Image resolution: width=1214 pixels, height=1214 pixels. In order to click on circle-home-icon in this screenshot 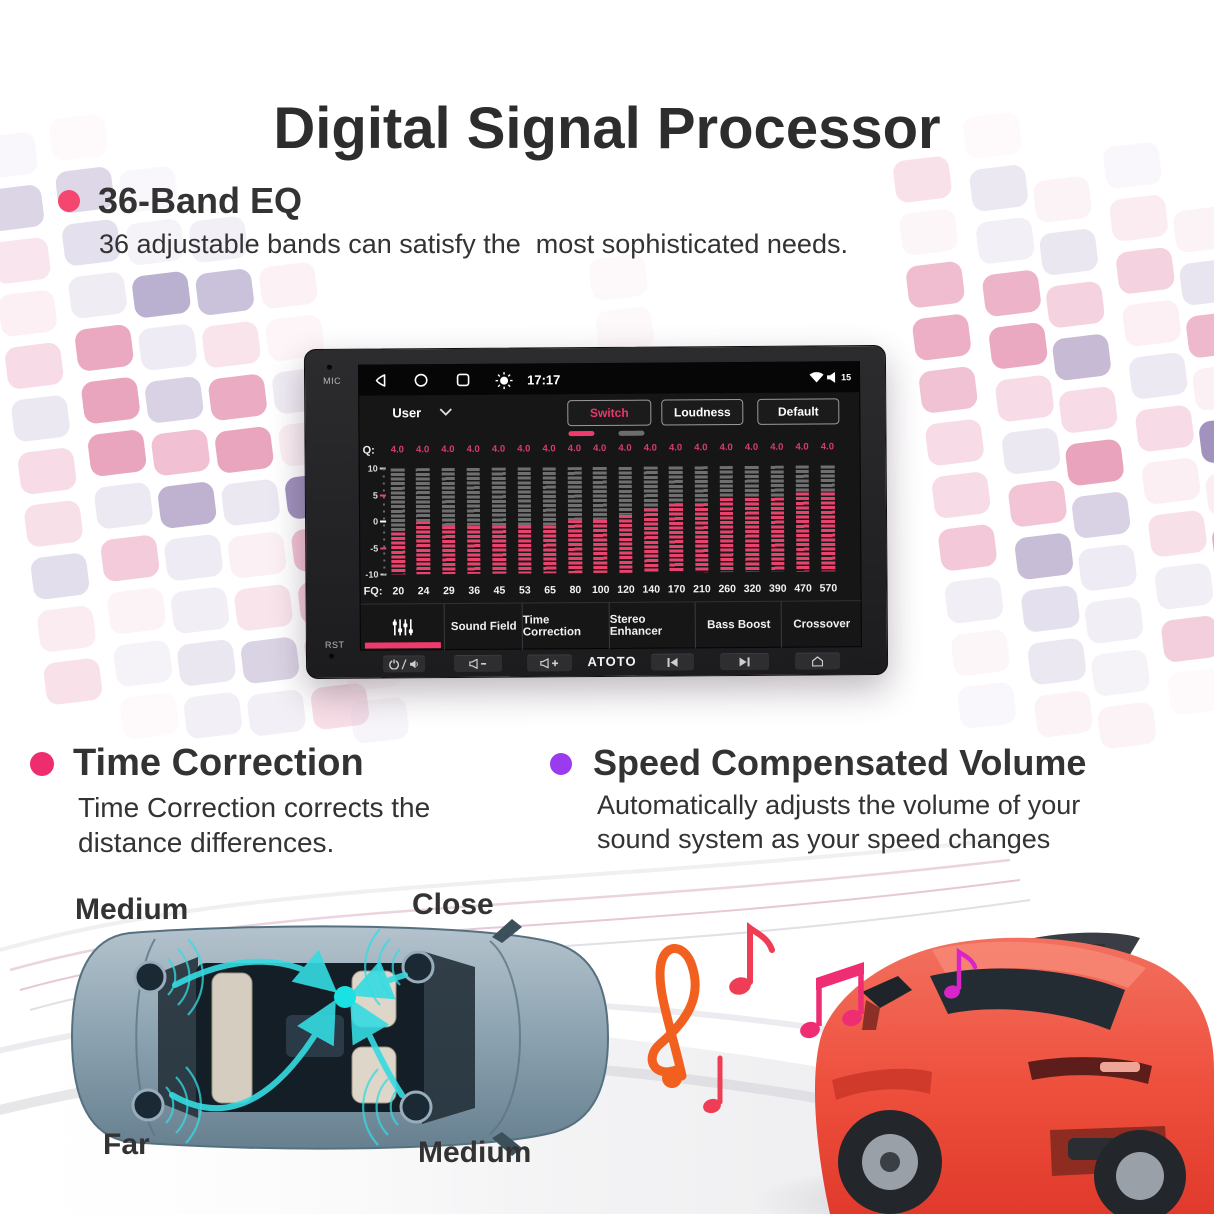, I will do `click(421, 380)`.